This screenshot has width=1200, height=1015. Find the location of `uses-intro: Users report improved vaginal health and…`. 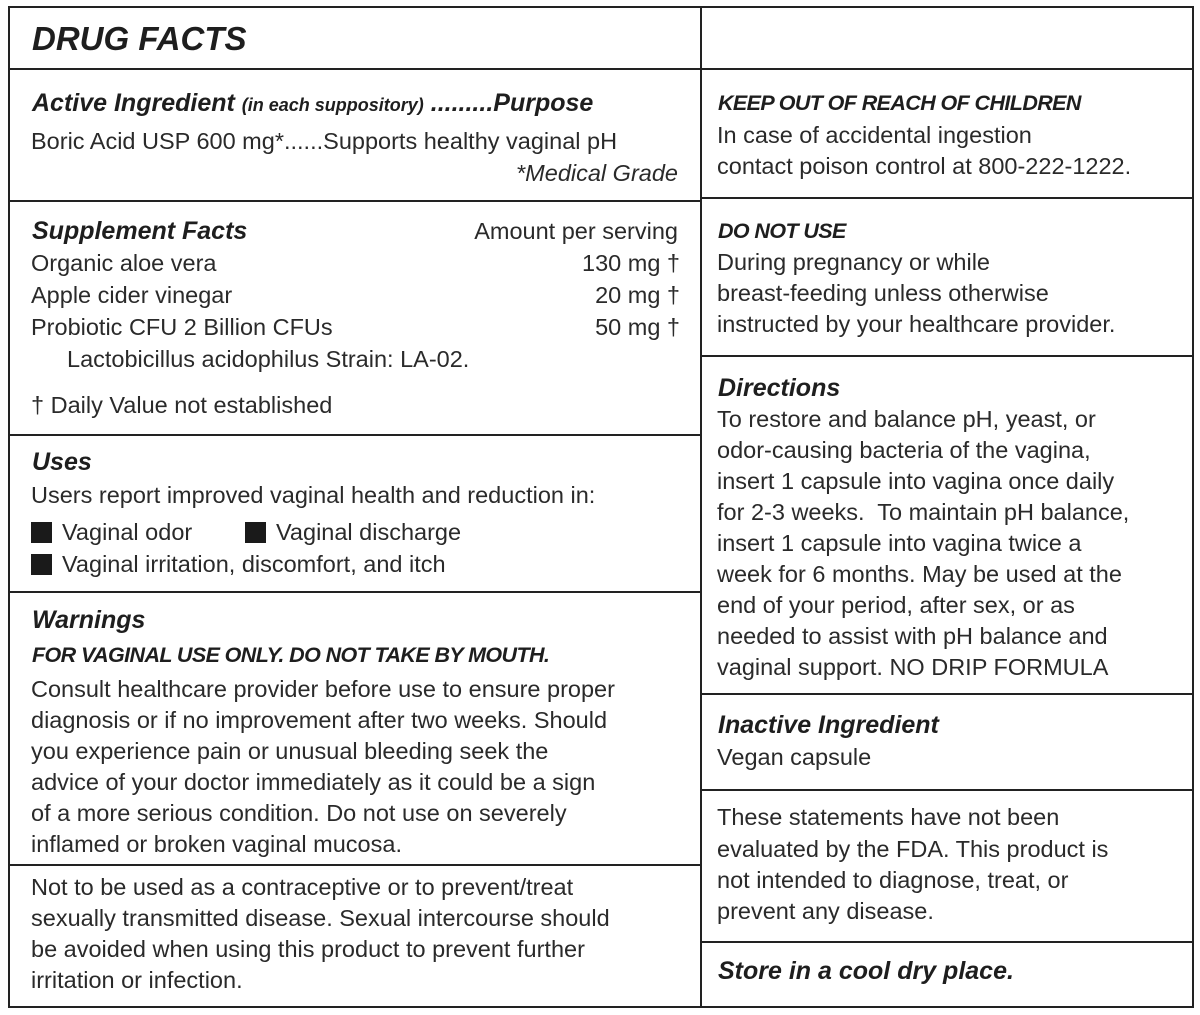

uses-intro: Users report improved vaginal health and… is located at coordinates (313, 495).